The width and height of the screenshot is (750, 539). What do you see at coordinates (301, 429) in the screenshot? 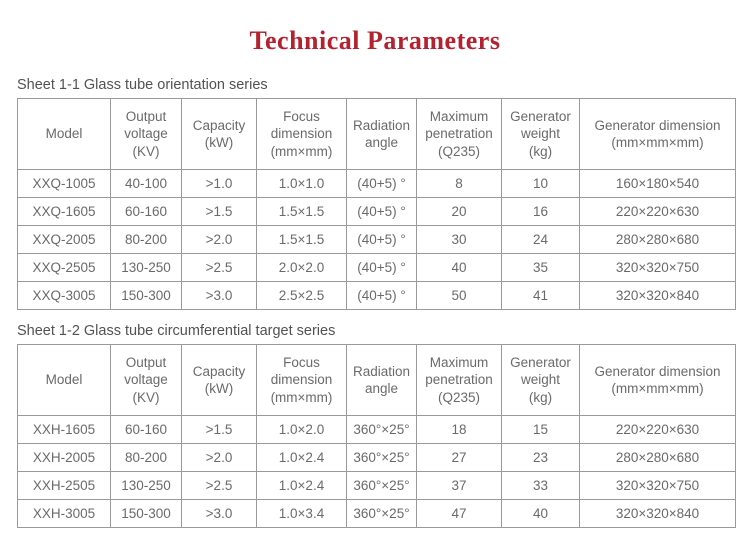
I see `table-cell: 1.0×2.0` at bounding box center [301, 429].